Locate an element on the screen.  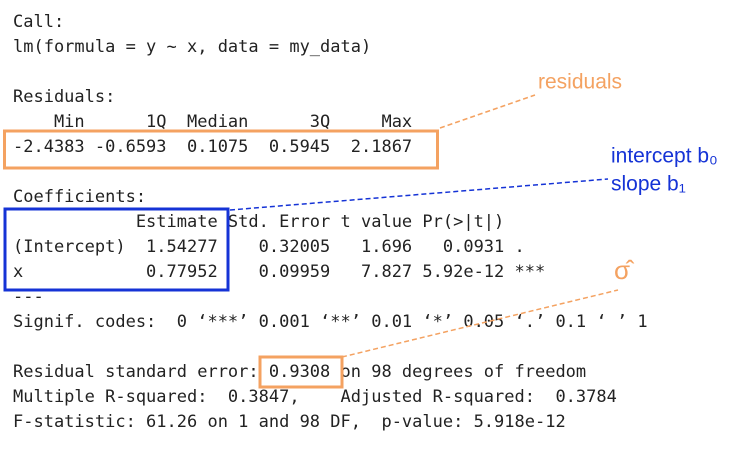
coefficients-box is located at coordinates (116, 249).